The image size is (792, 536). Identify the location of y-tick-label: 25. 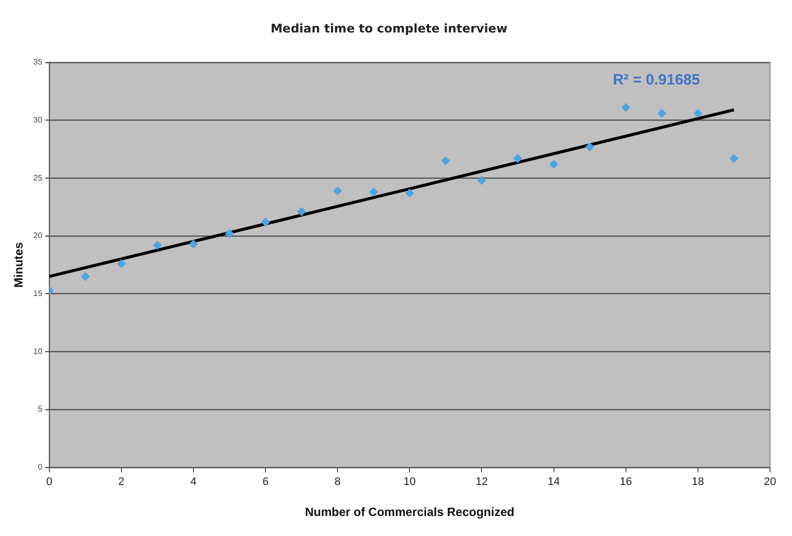
(38, 177).